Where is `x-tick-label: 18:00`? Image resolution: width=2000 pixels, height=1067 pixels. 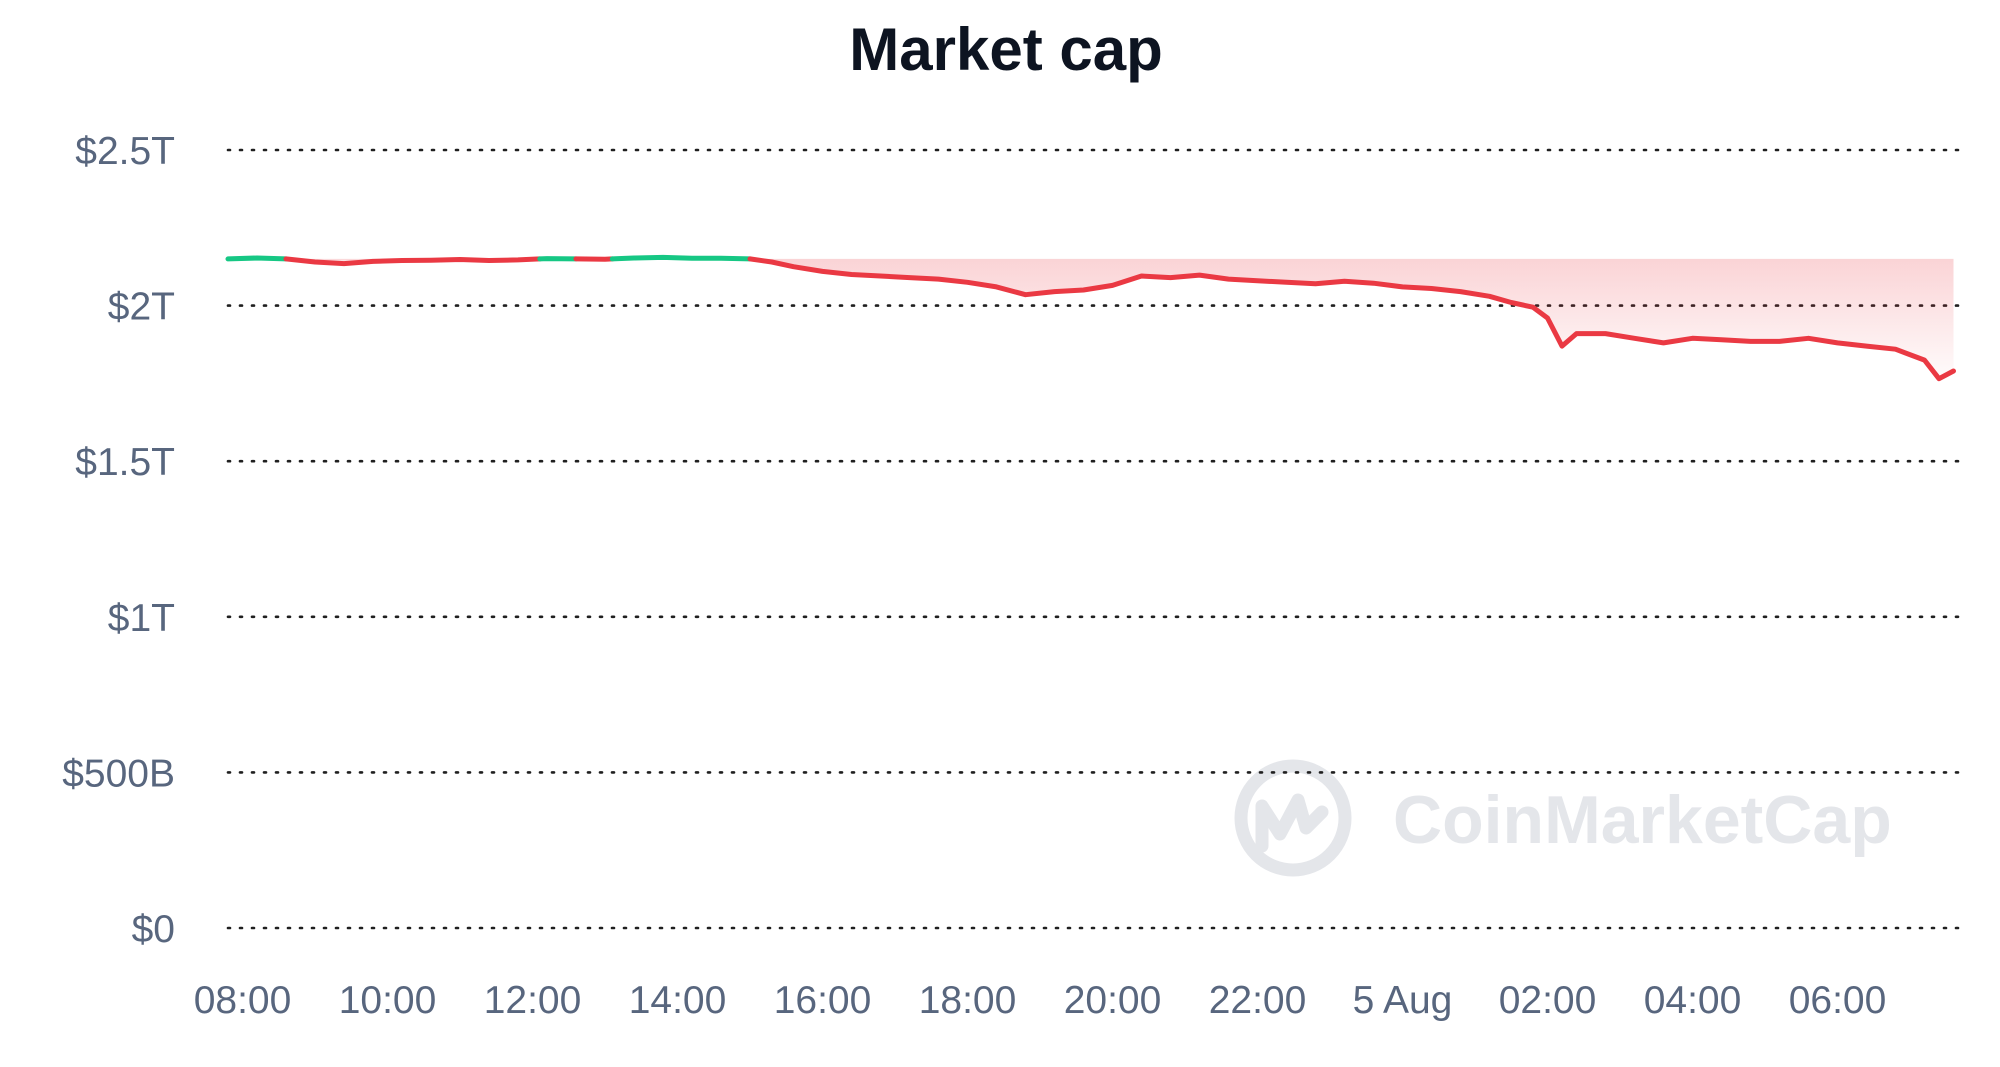
x-tick-label: 18:00 is located at coordinates (968, 1000).